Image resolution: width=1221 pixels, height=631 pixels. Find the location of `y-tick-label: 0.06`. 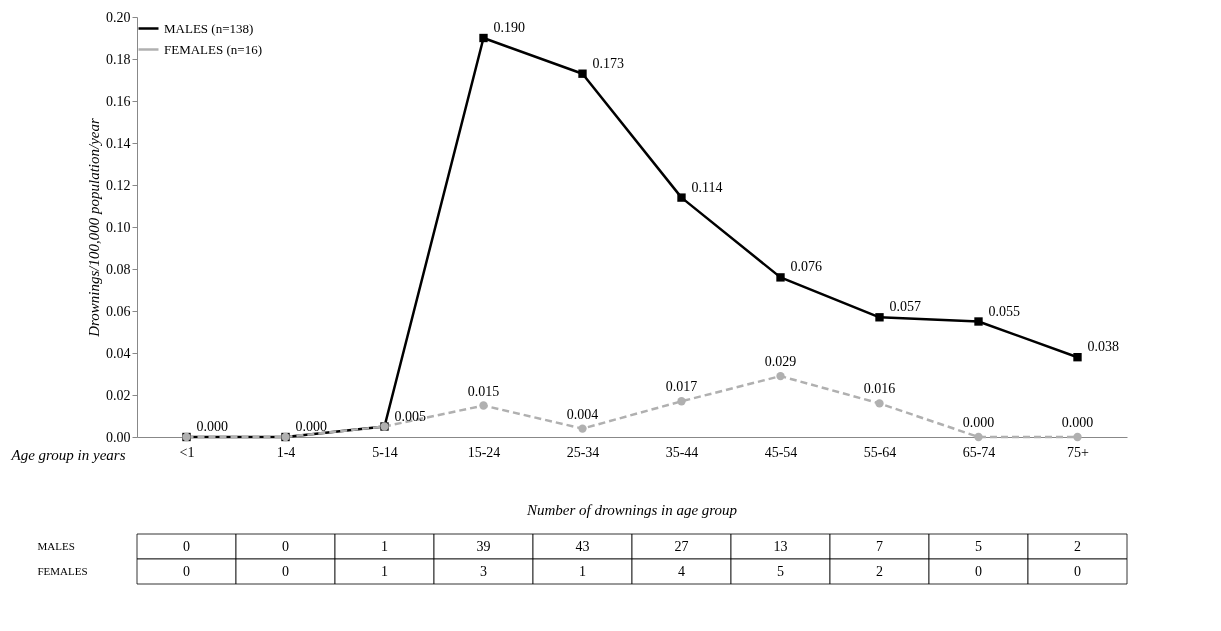

y-tick-label: 0.06 is located at coordinates (118, 311).